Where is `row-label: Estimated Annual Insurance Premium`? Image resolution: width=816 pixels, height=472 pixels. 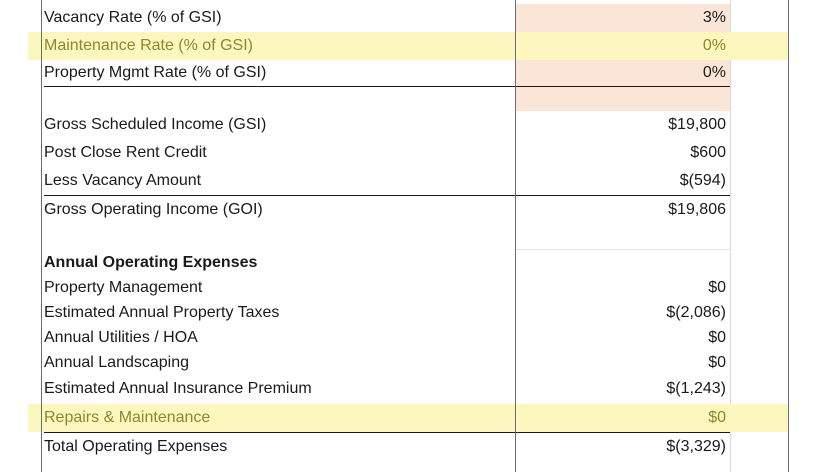 row-label: Estimated Annual Insurance Premium is located at coordinates (178, 388).